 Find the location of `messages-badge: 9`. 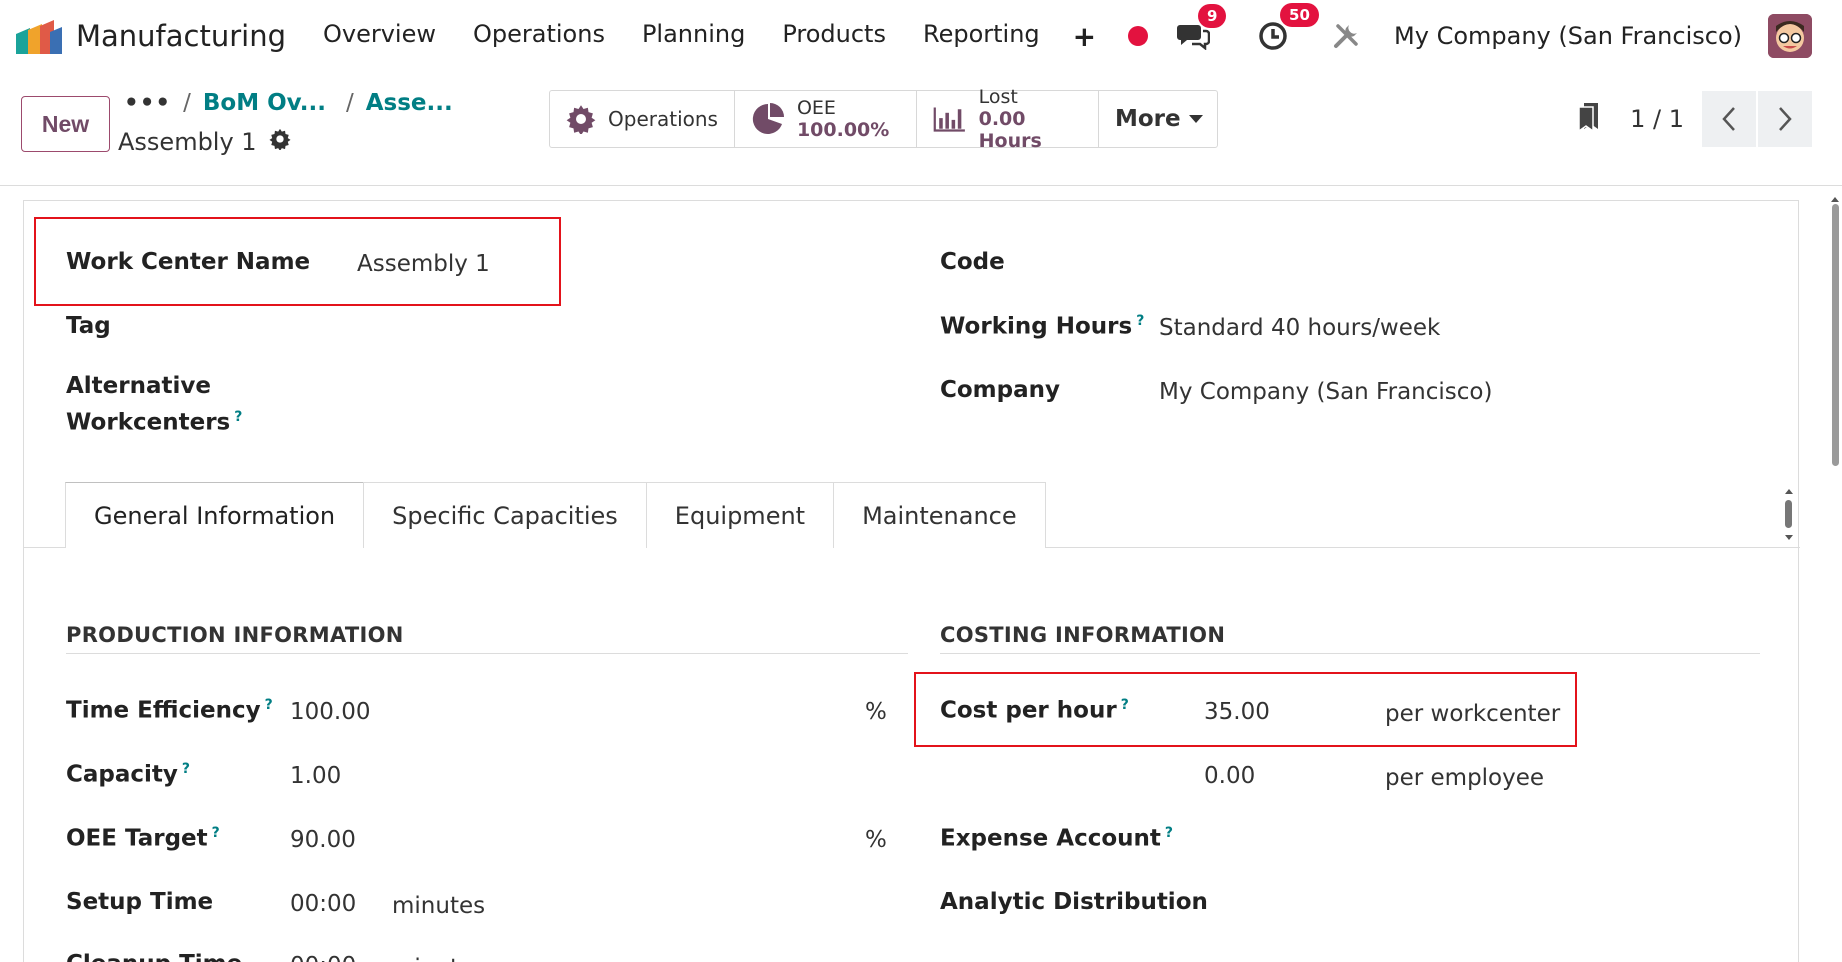

messages-badge: 9 is located at coordinates (1212, 16).